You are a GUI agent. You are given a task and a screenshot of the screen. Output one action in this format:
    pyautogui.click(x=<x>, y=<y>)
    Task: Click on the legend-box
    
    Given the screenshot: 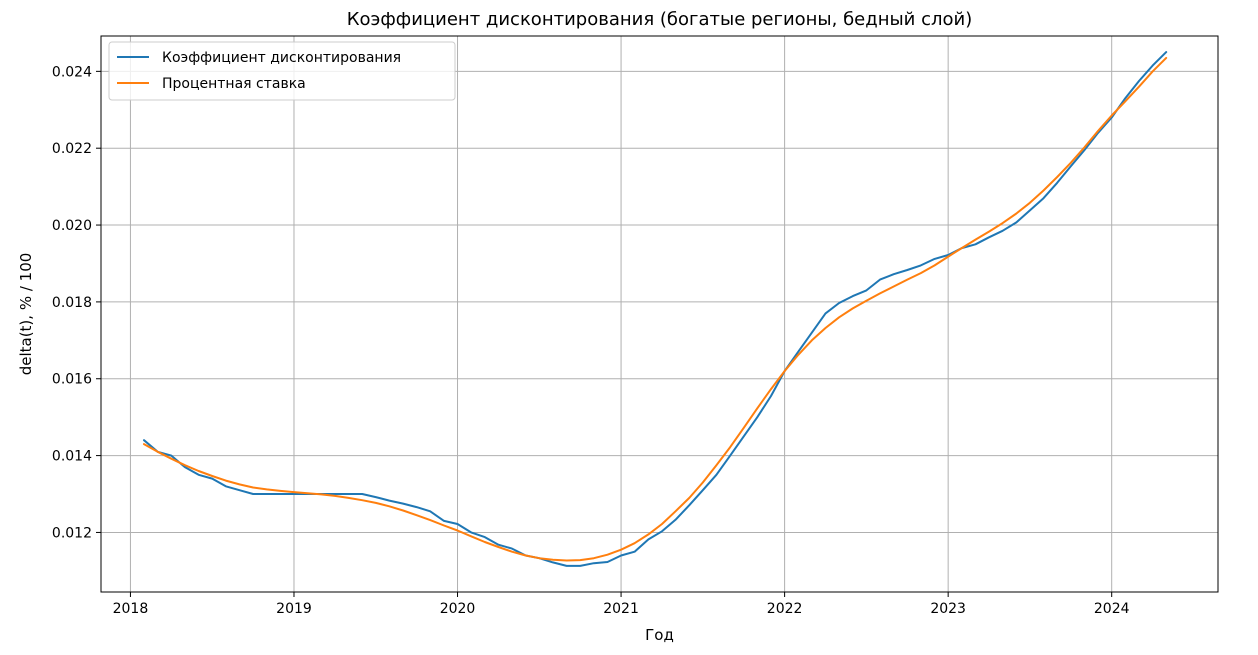 What is the action you would take?
    pyautogui.click(x=282, y=71)
    